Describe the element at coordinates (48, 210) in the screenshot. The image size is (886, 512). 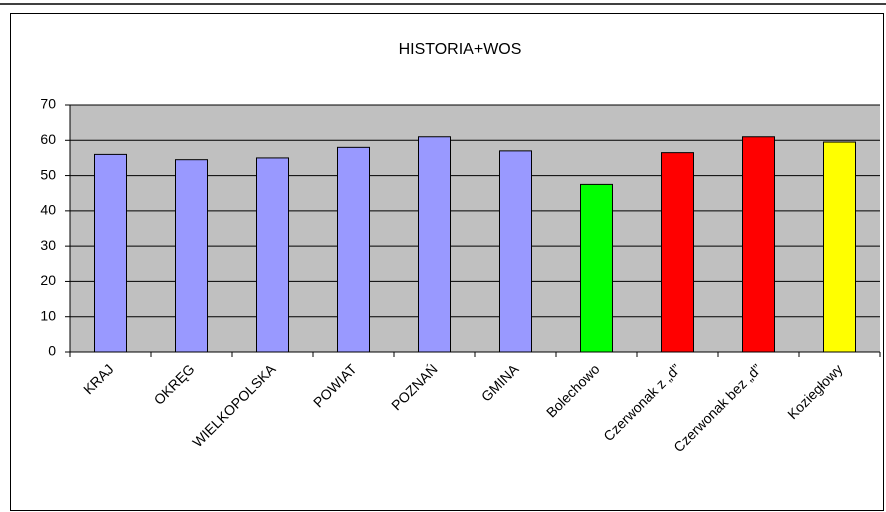
I see `y-tick-label: 40` at that location.